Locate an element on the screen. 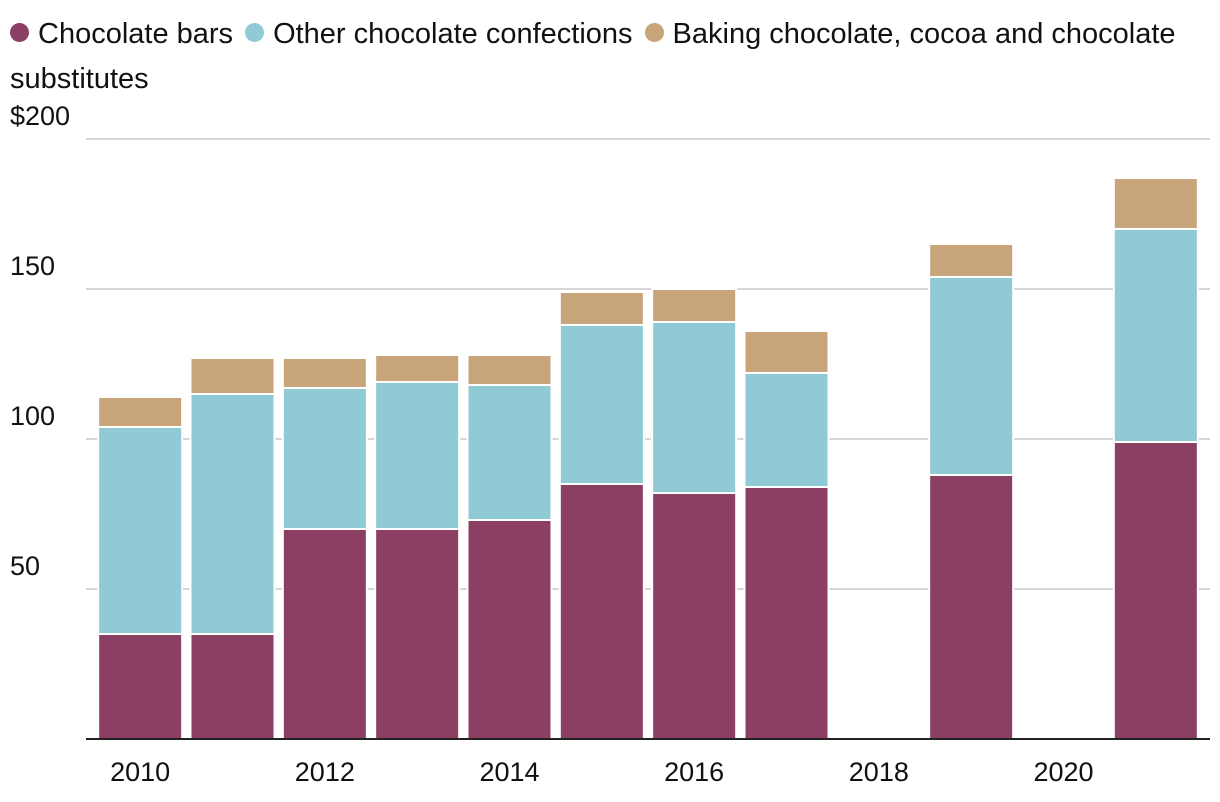 This screenshot has width=1220, height=802. y-tick-label: 150 is located at coordinates (32, 266).